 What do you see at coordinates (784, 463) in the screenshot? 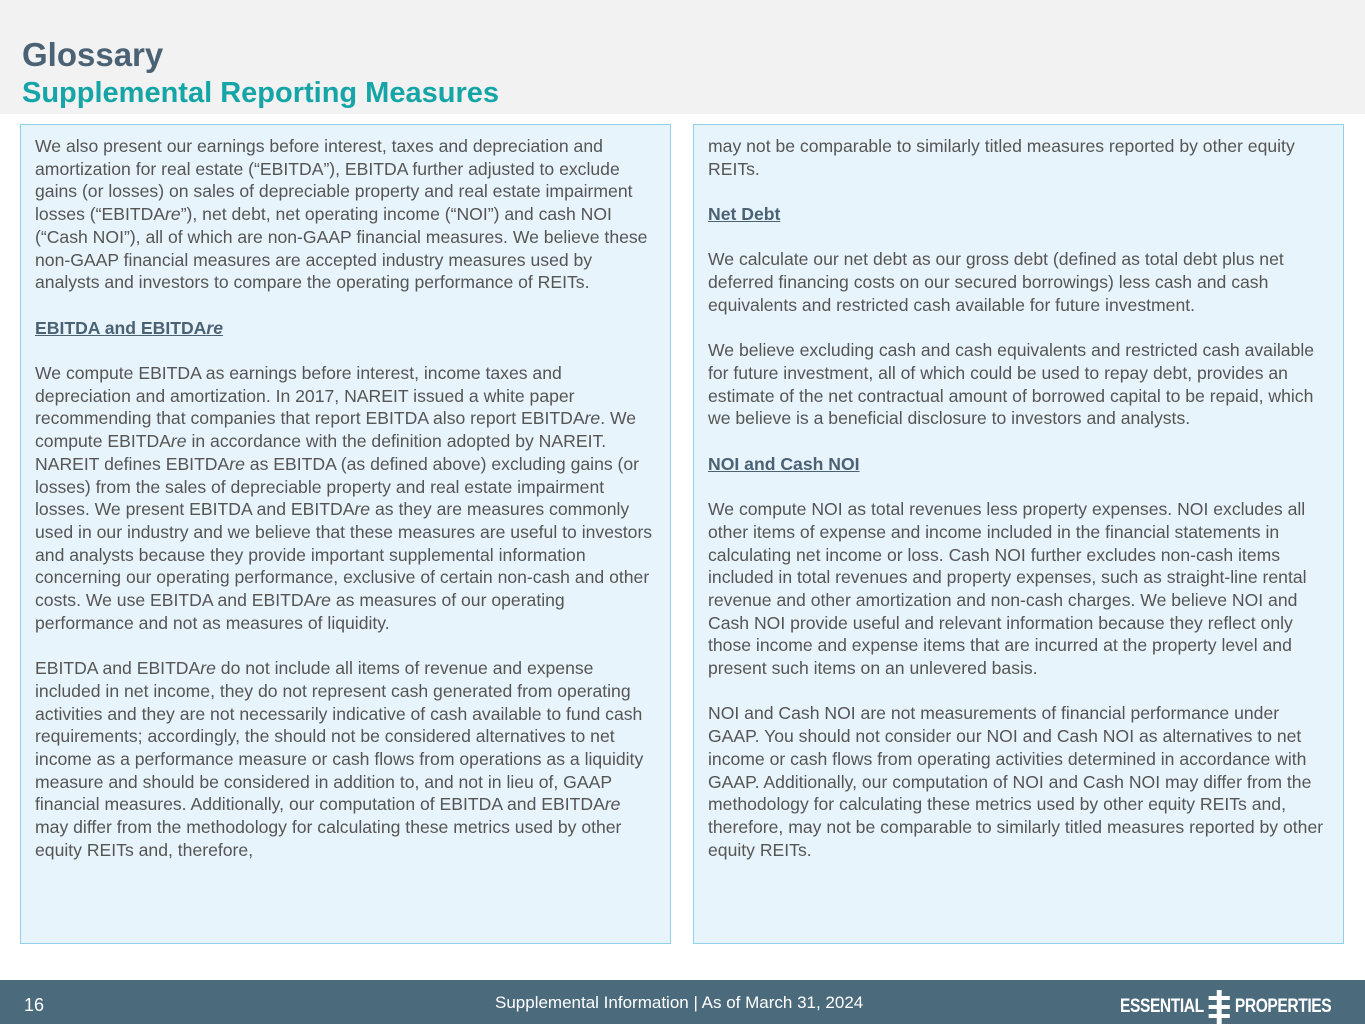
I see `text-segment: NOI and Cash NOI` at bounding box center [784, 463].